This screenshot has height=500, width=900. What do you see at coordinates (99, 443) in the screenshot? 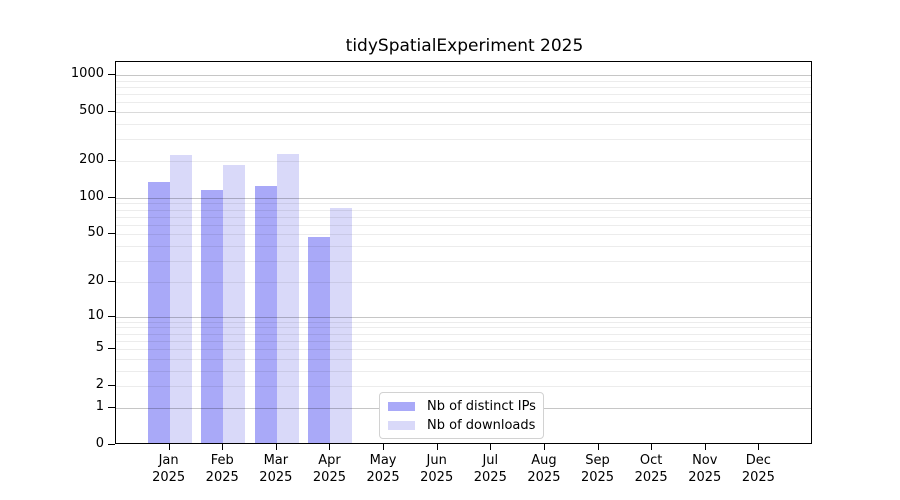
I see `y-tick-label: 0` at bounding box center [99, 443].